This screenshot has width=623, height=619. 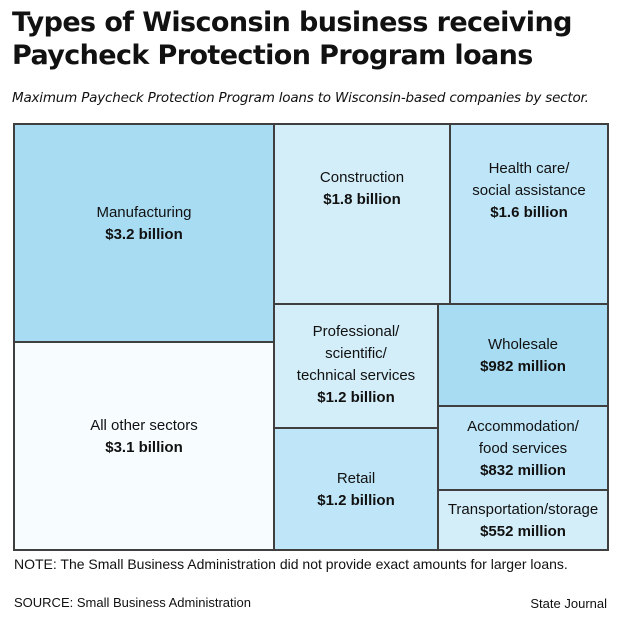 I want to click on treemap-rect-transportation-storage, so click(x=523, y=520).